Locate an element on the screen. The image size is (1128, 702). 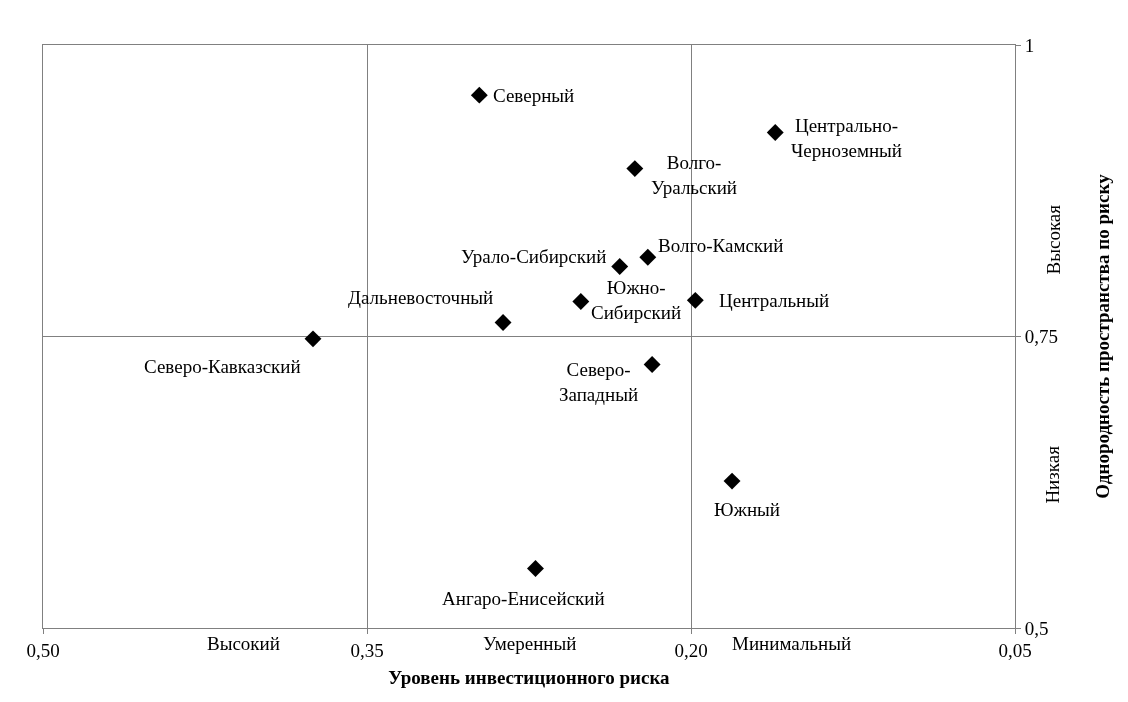
annotation: Северный is located at coordinates (534, 95).